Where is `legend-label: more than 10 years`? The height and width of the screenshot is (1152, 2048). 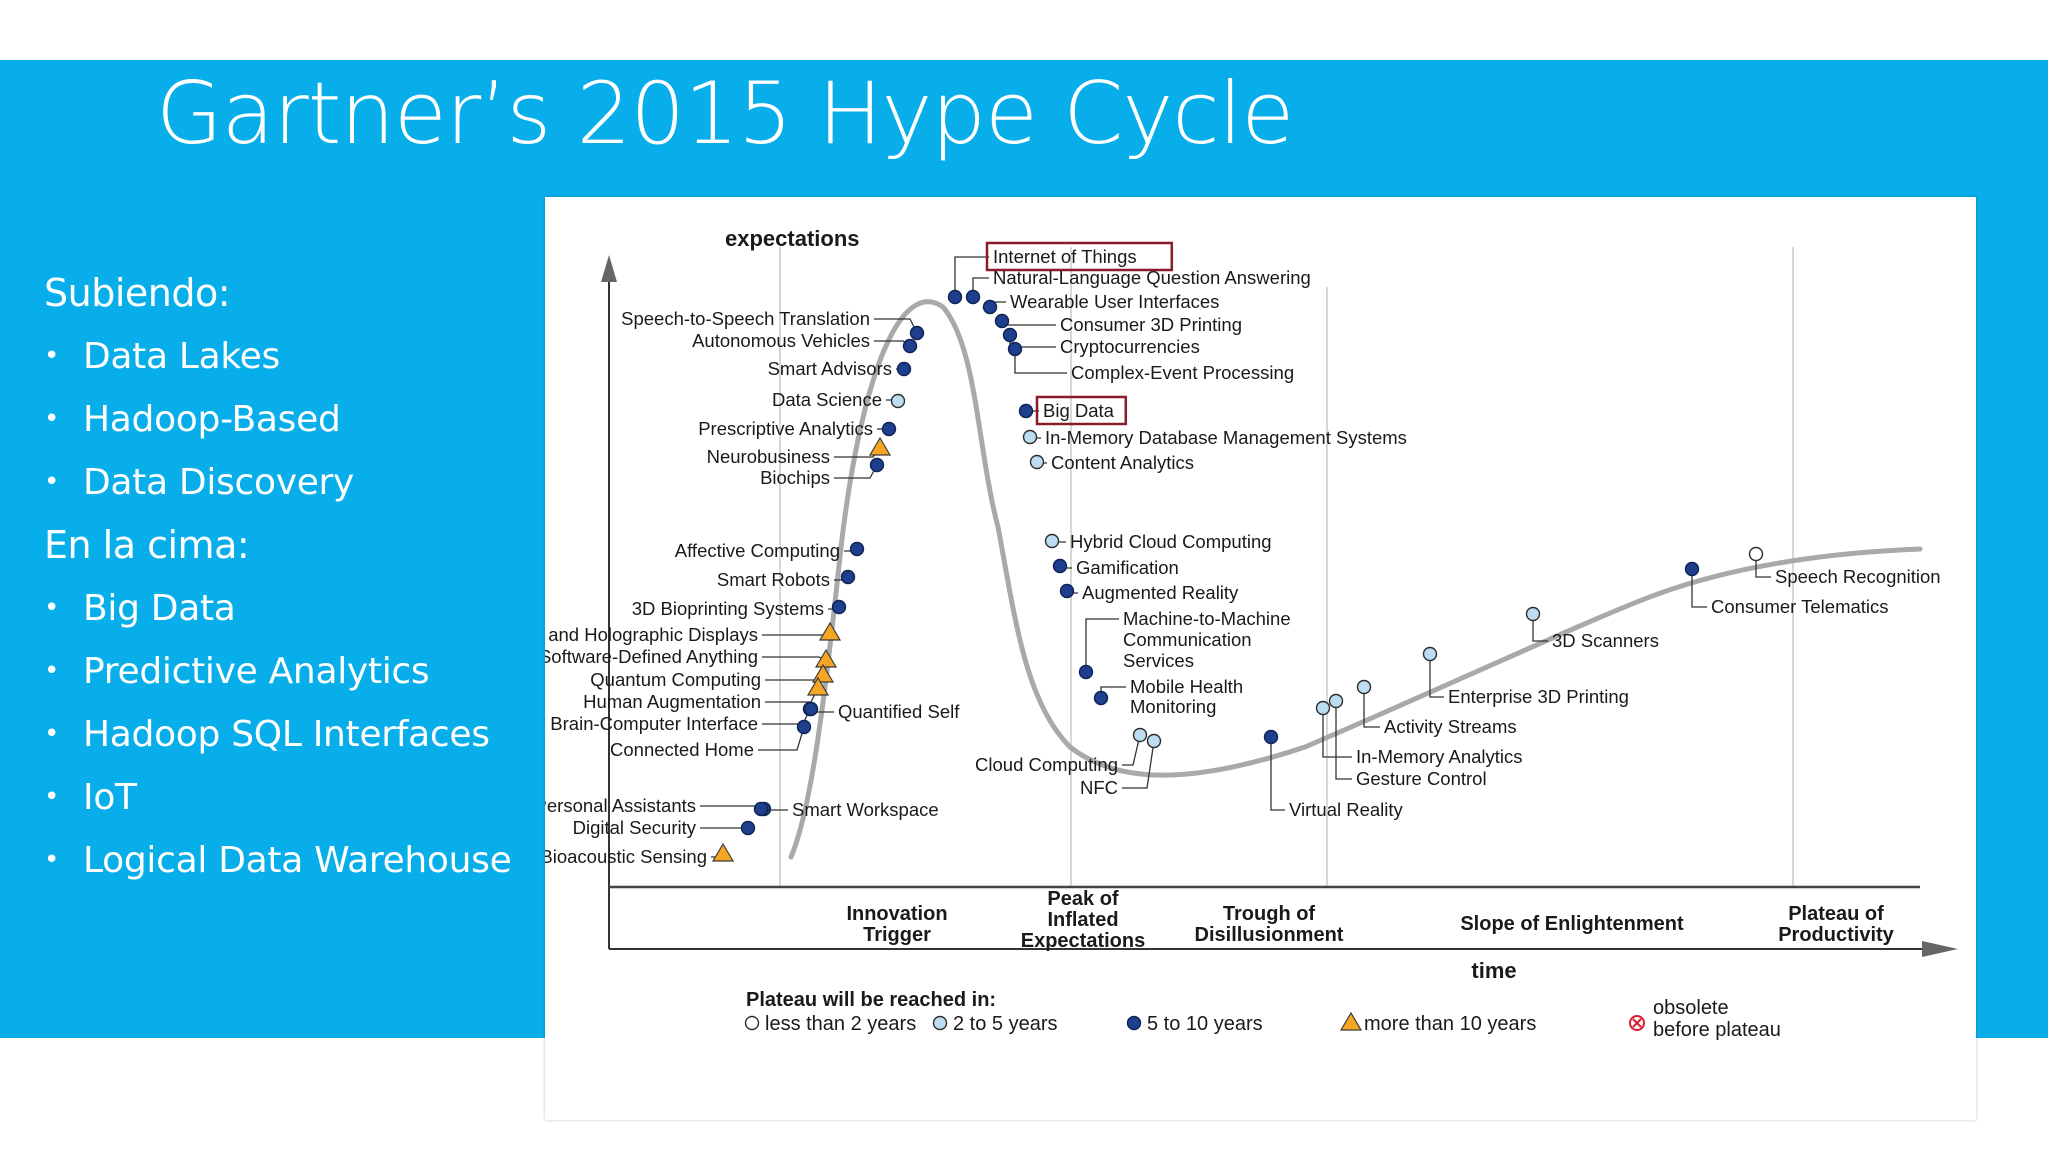 legend-label: more than 10 years is located at coordinates (1450, 1024).